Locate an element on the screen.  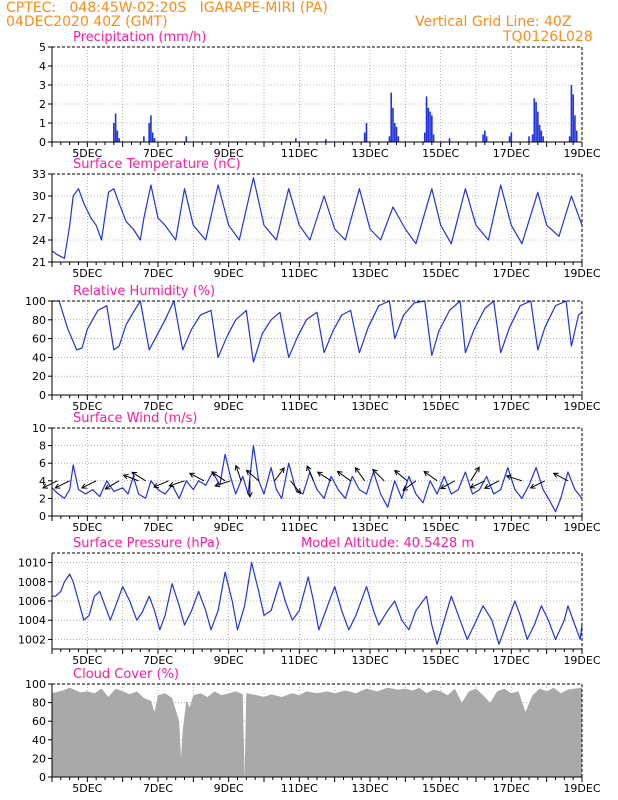
header-date: 04DEC2020 40Z (GMT) is located at coordinates (87, 22).